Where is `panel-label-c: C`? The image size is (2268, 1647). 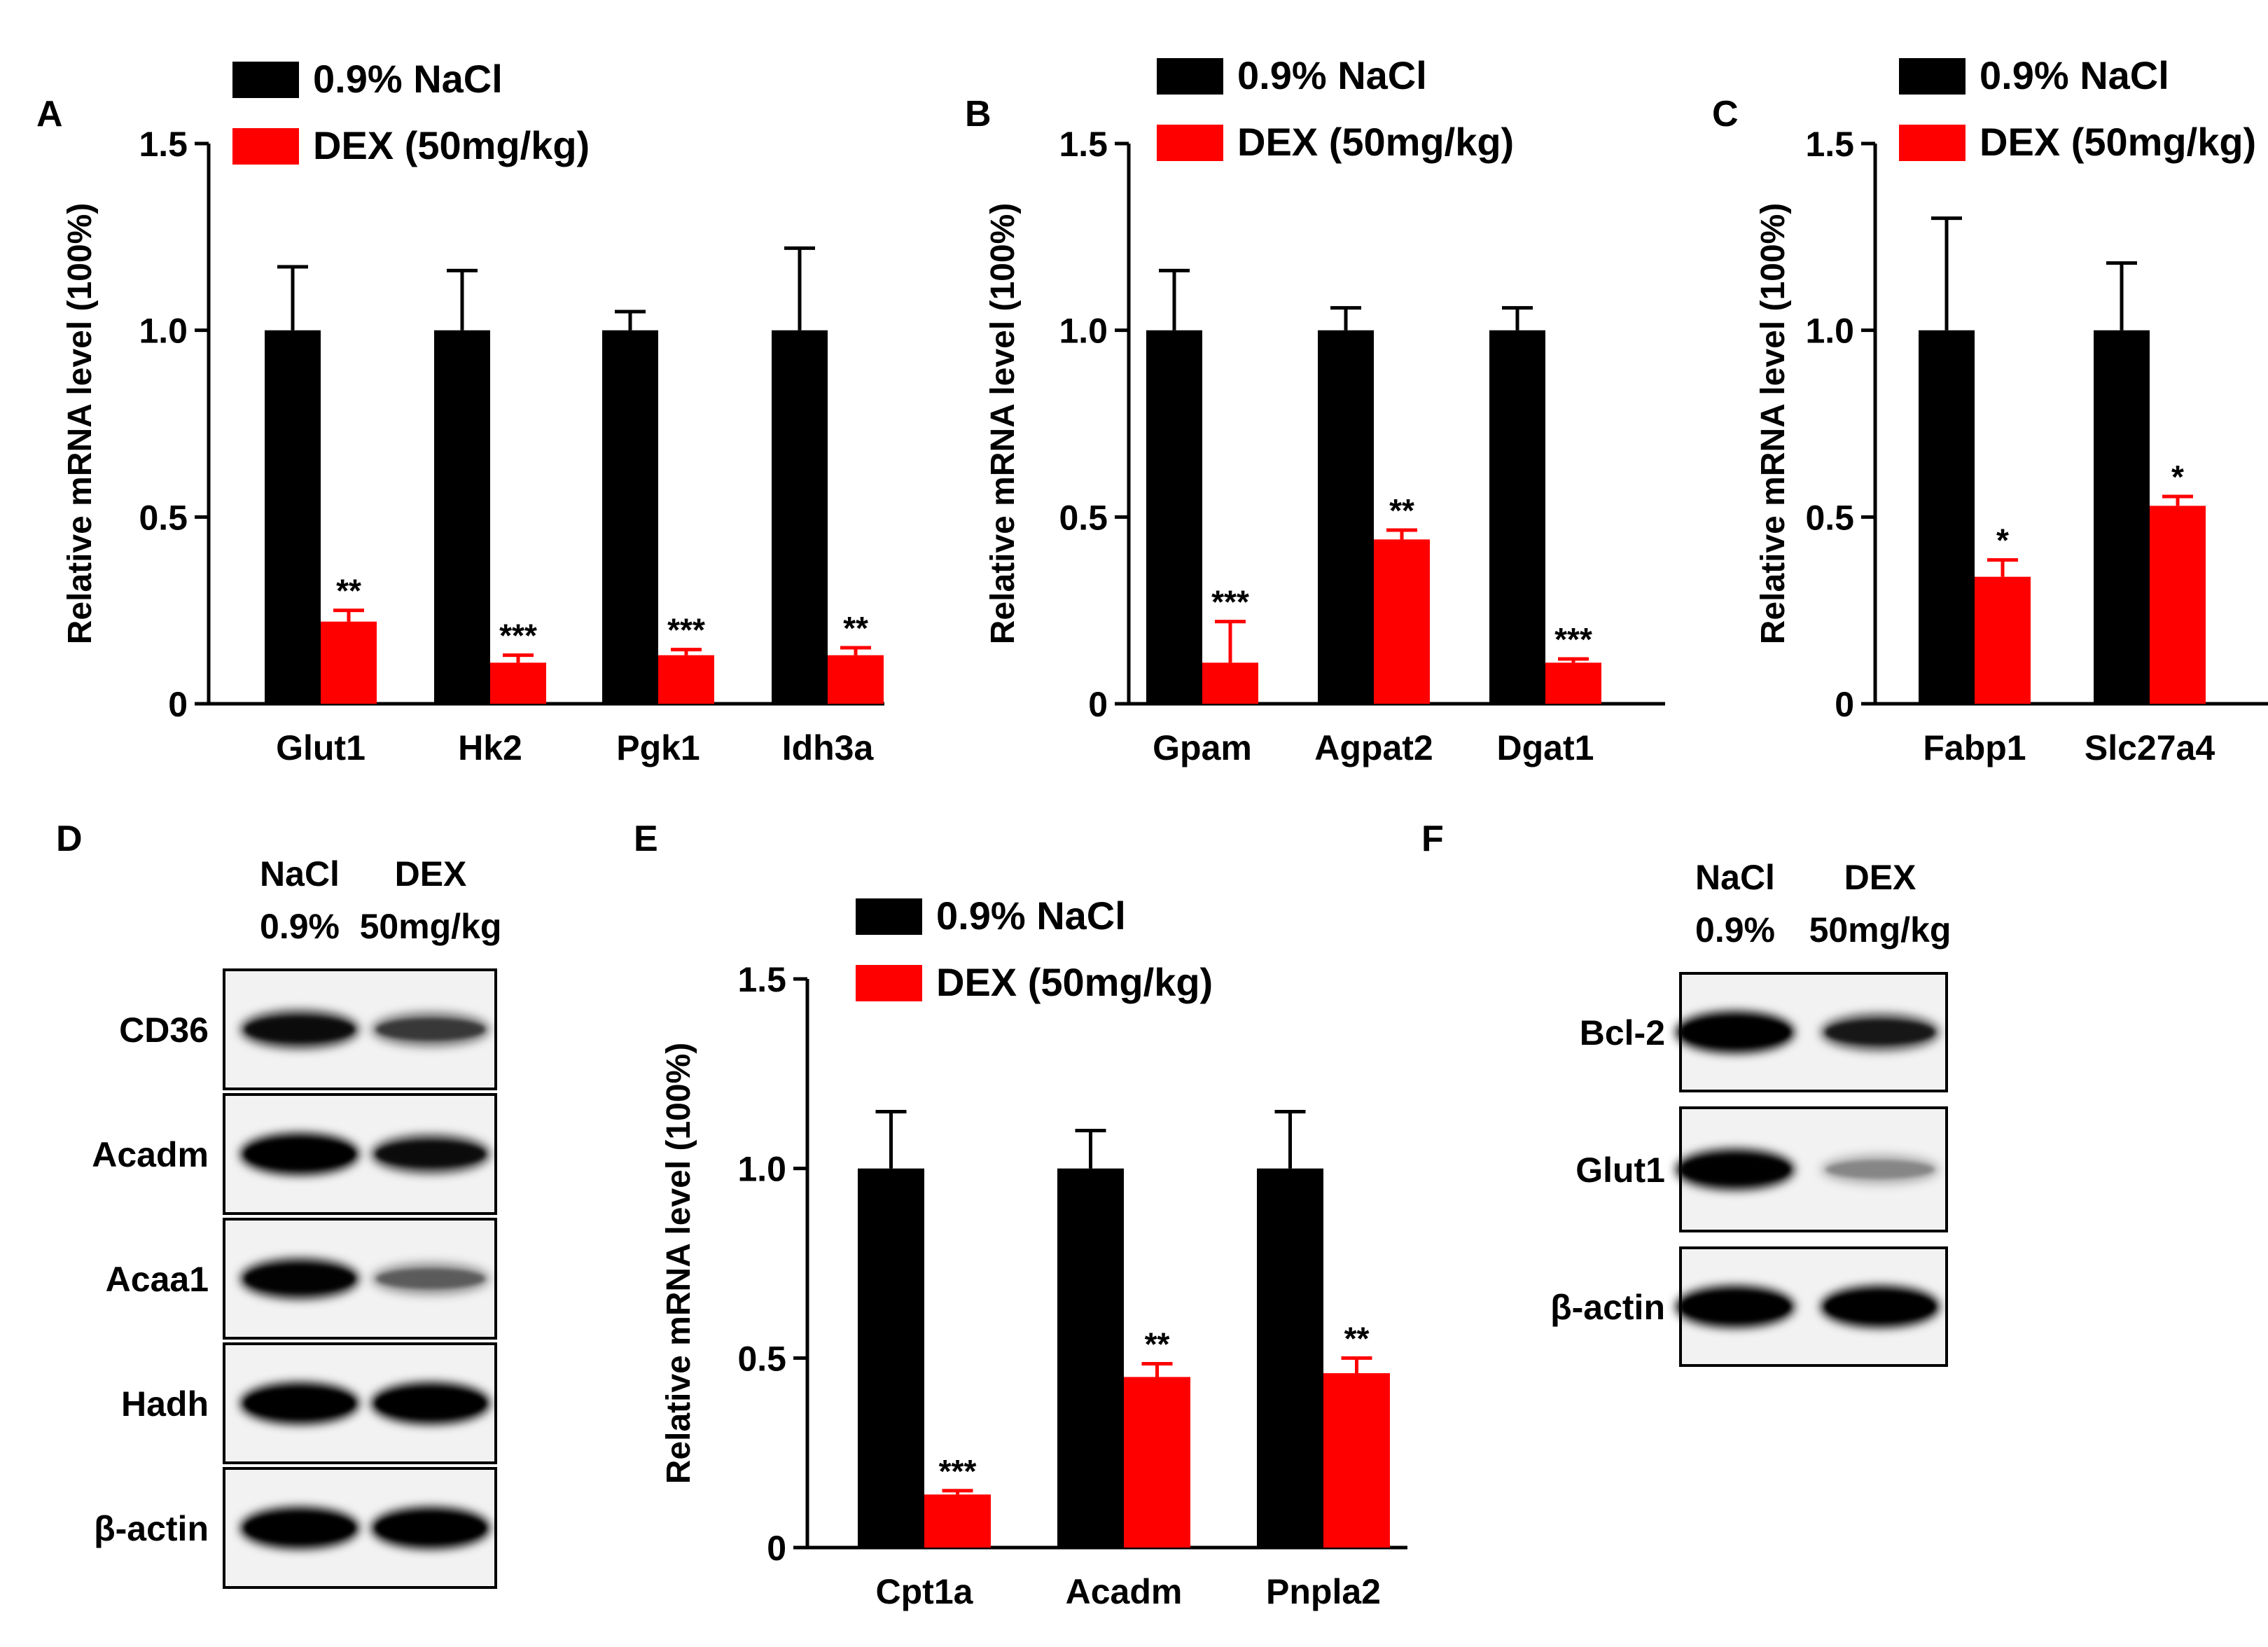 panel-label-c: C is located at coordinates (1725, 114).